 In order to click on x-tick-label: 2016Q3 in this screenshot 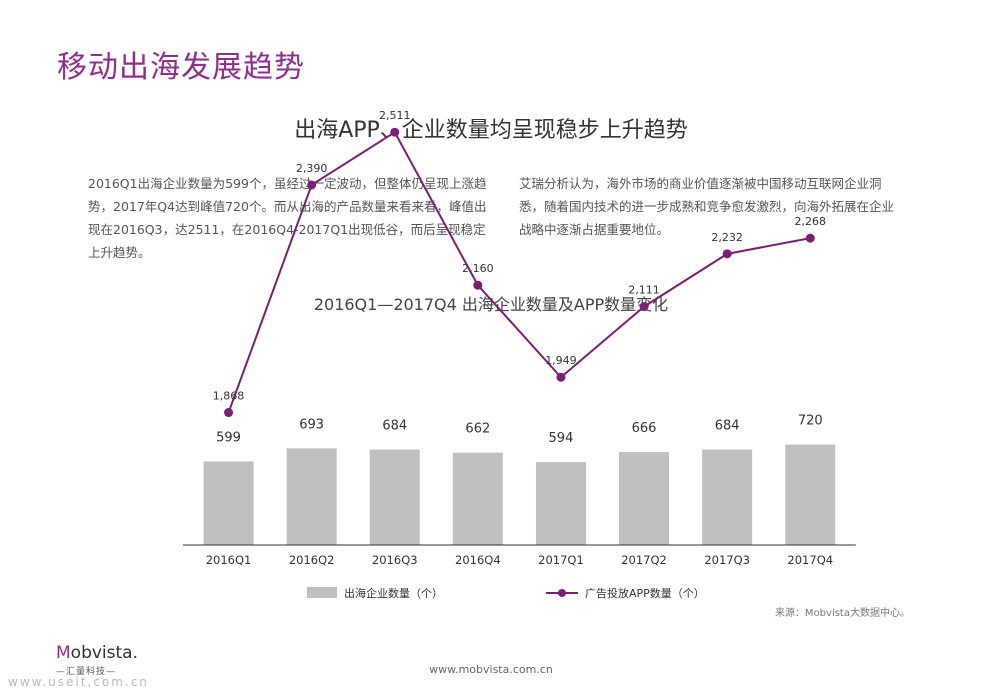, I will do `click(395, 560)`.